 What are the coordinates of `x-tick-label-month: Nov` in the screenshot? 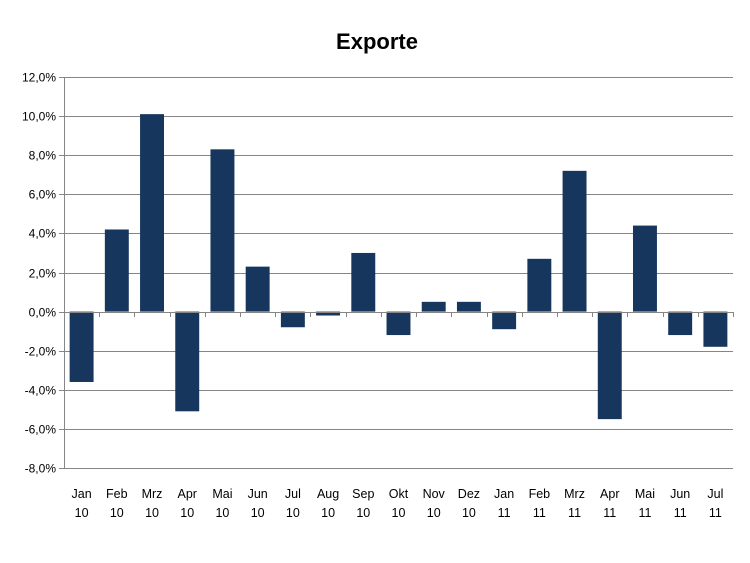 It's located at (434, 494).